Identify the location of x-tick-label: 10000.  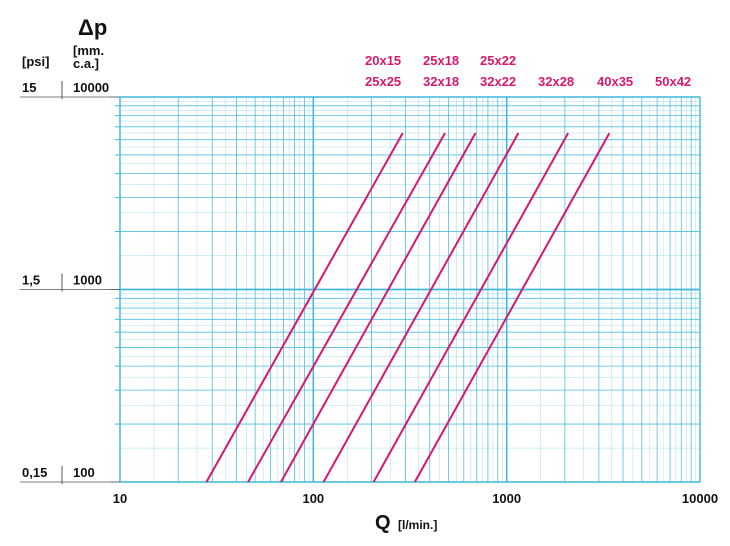
(700, 498).